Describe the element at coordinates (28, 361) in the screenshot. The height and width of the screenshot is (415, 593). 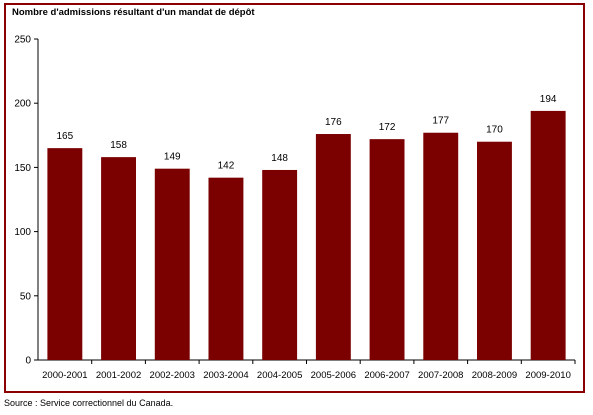
I see `y-tick-label: 0` at that location.